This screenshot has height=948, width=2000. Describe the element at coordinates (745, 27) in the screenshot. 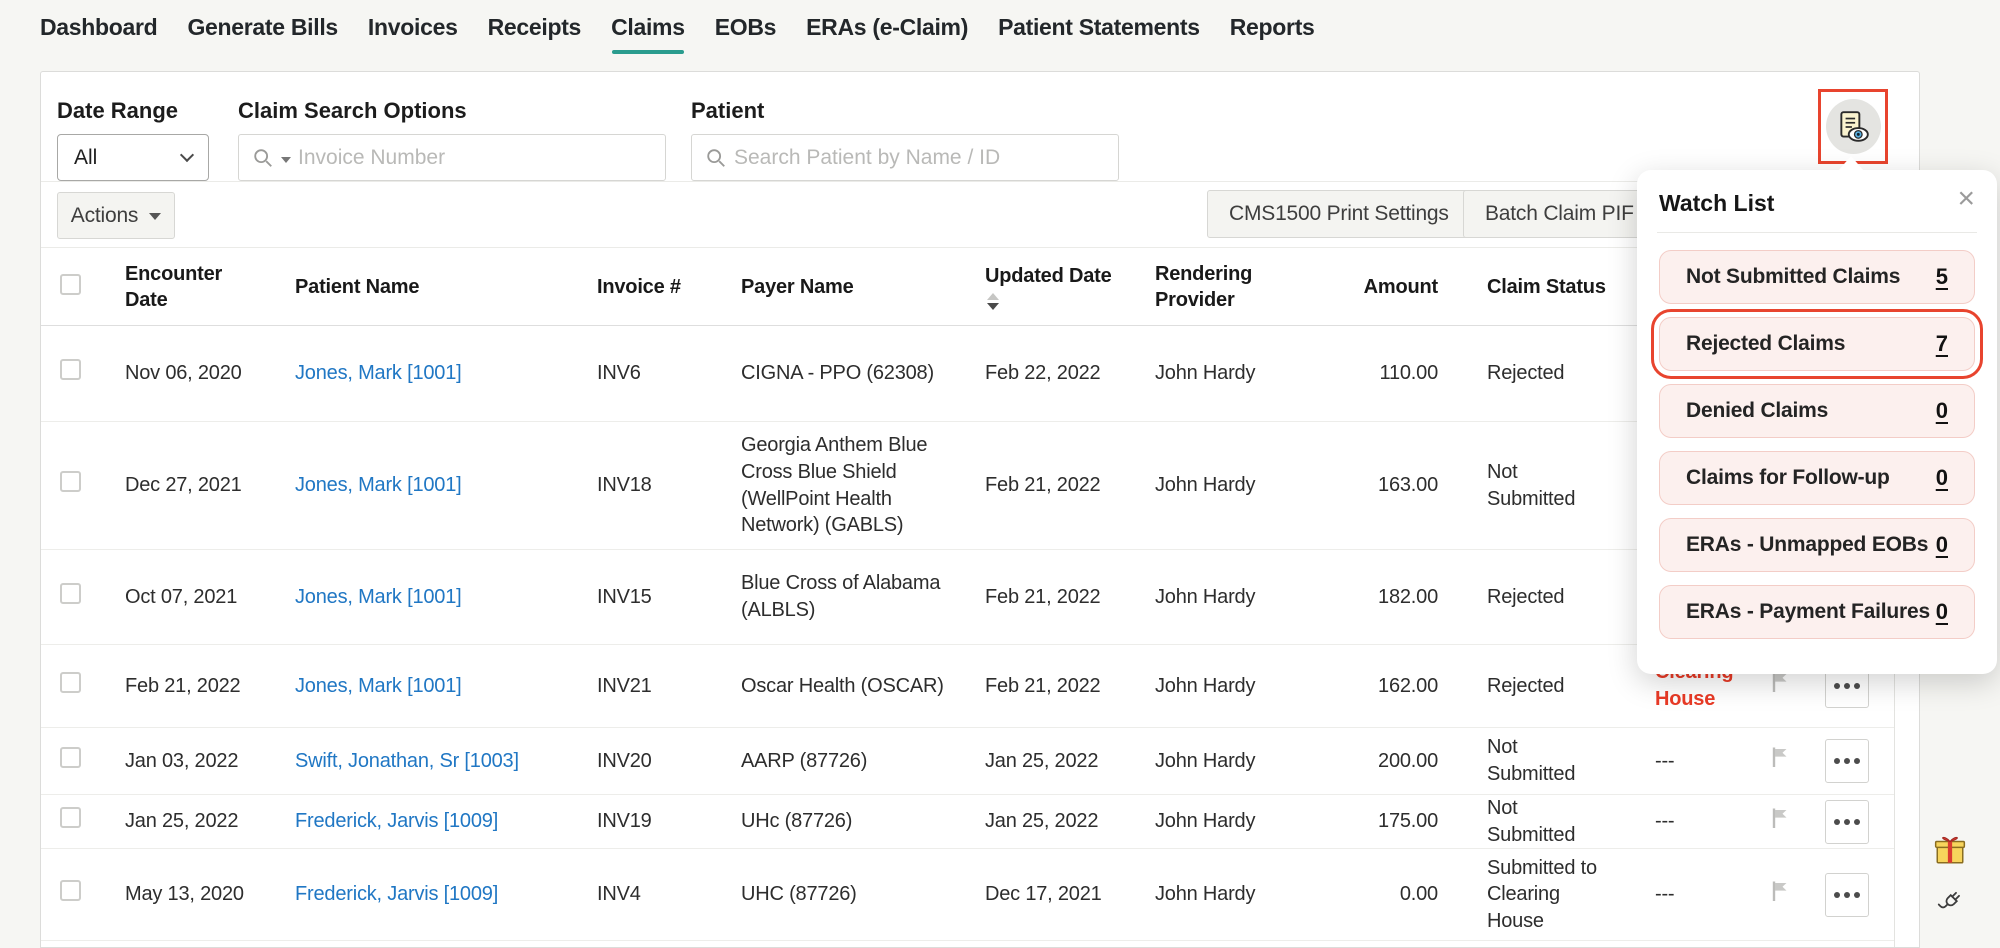

I see `nav-tab: EOBs` at that location.